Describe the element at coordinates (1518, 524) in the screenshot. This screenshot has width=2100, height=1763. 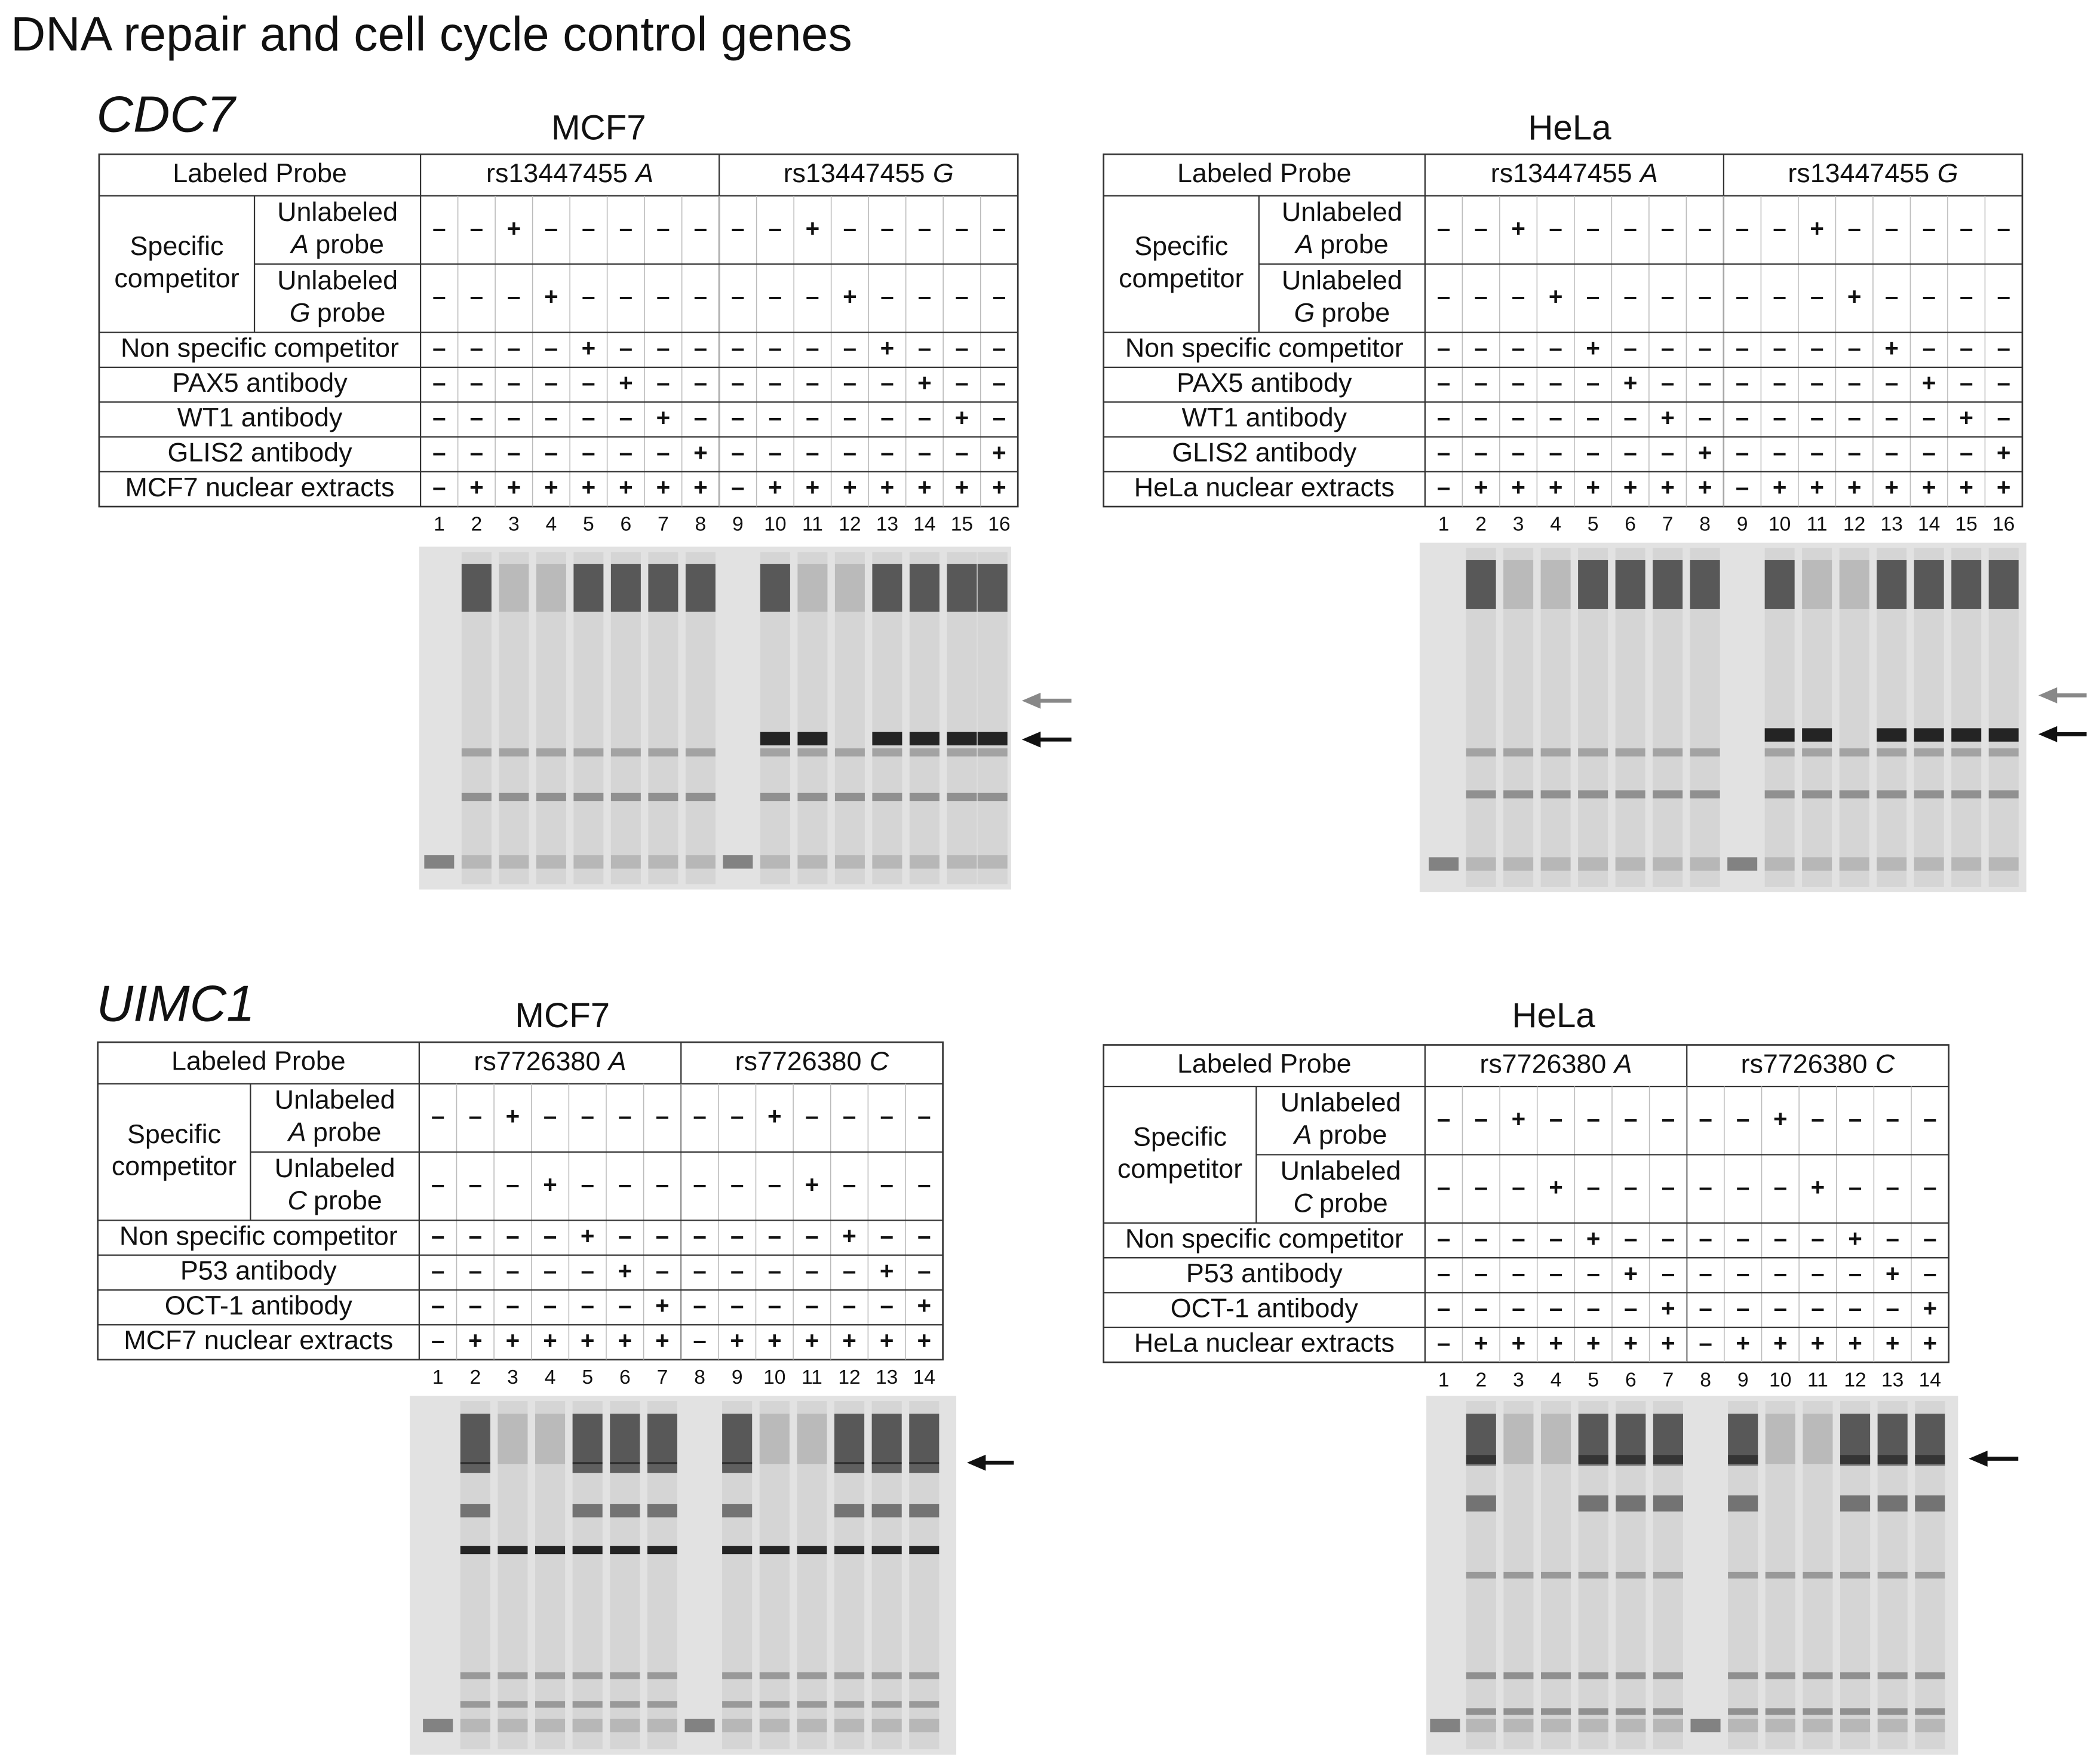
I see `lane-number: 3` at that location.